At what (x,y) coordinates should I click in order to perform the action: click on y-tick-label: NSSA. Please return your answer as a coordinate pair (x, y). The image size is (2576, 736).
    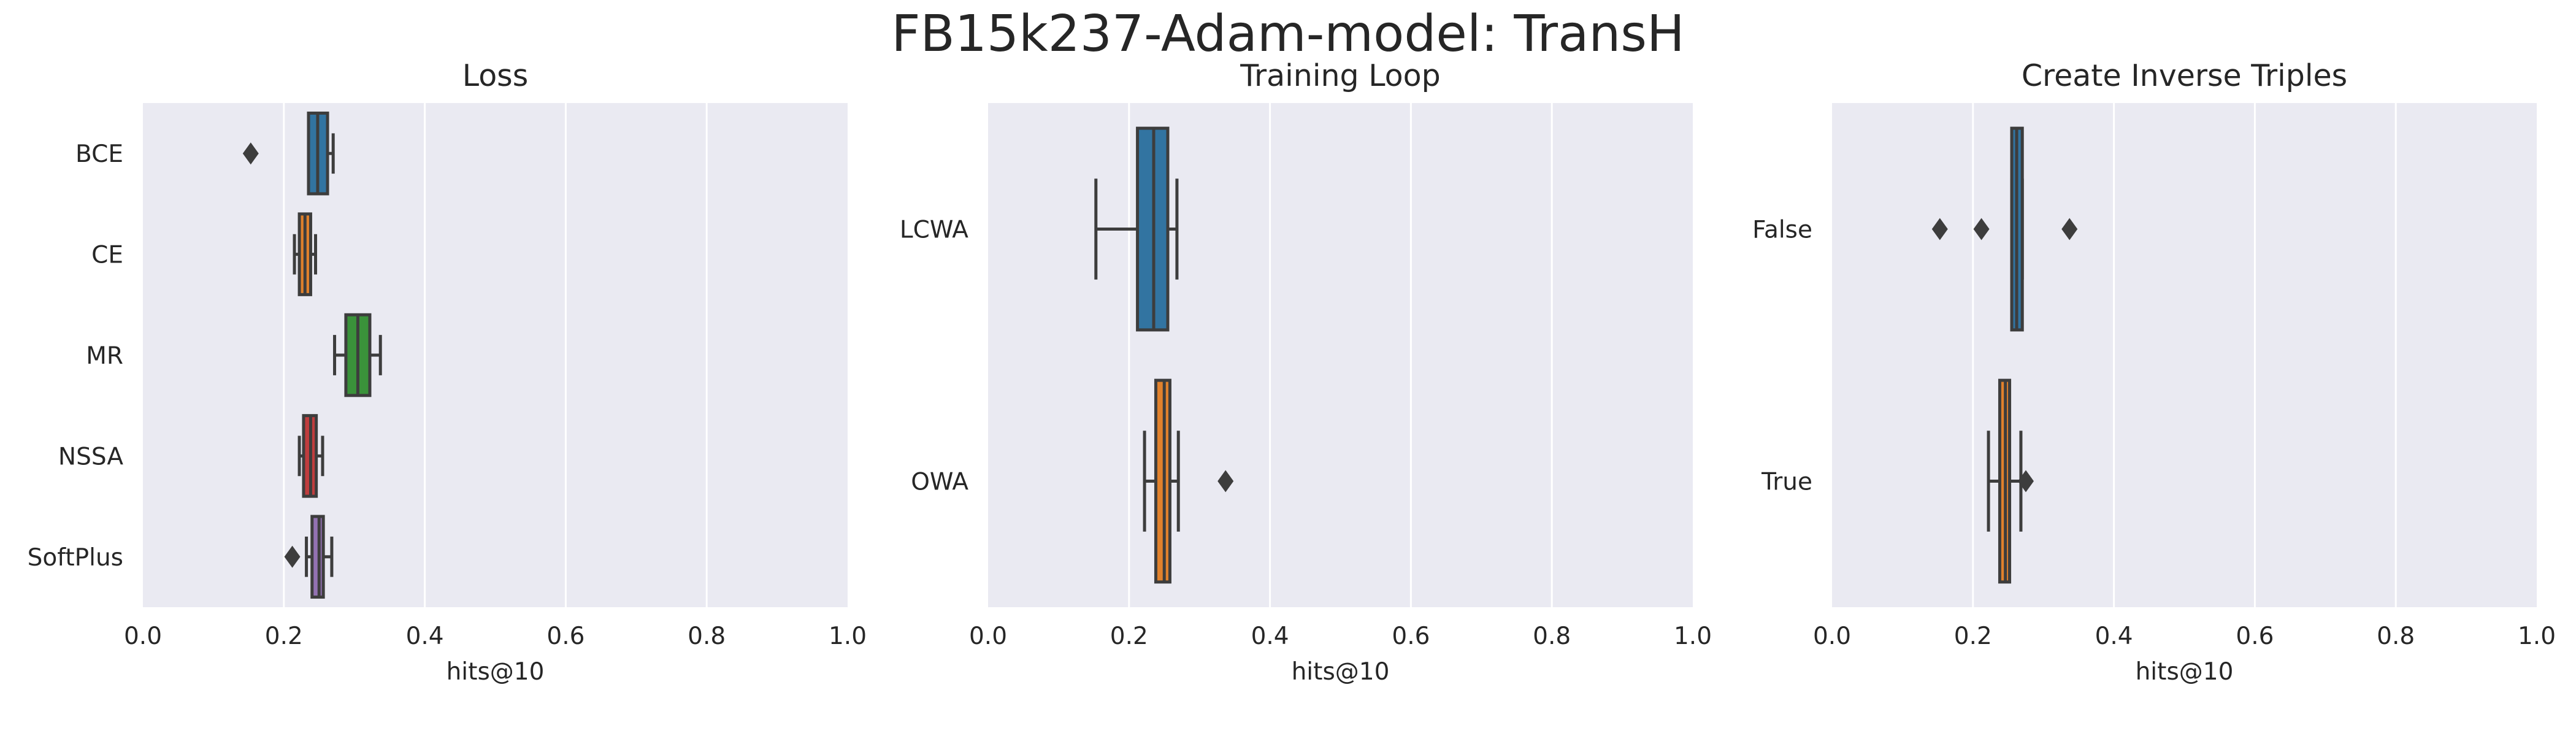
    Looking at the image, I should click on (90, 456).